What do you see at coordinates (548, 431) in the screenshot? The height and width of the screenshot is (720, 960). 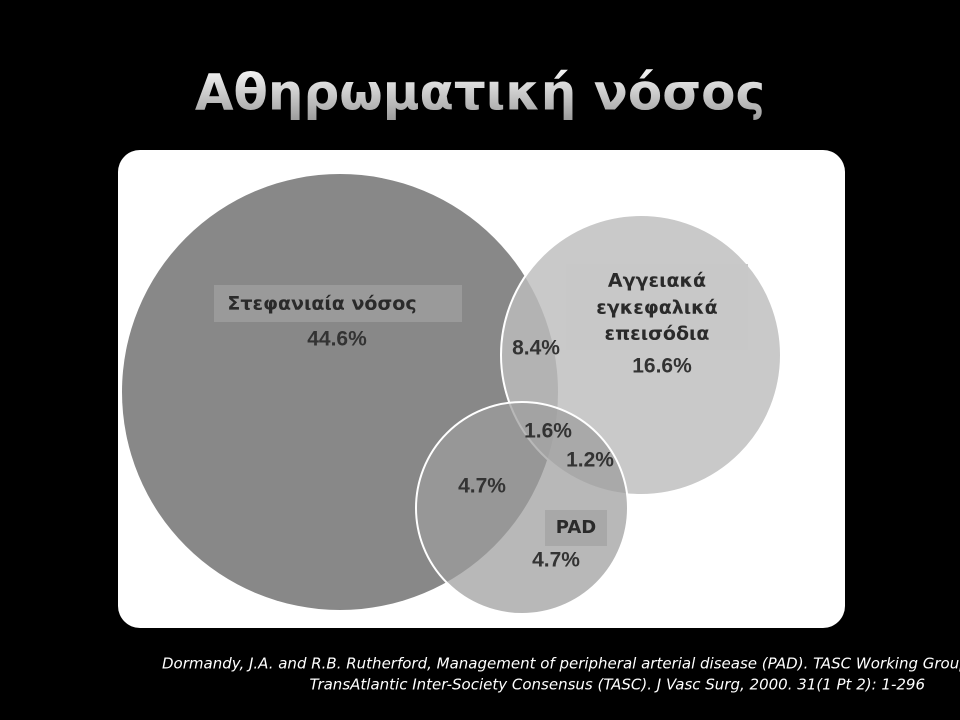 I see `overlap-value: 1.6%` at bounding box center [548, 431].